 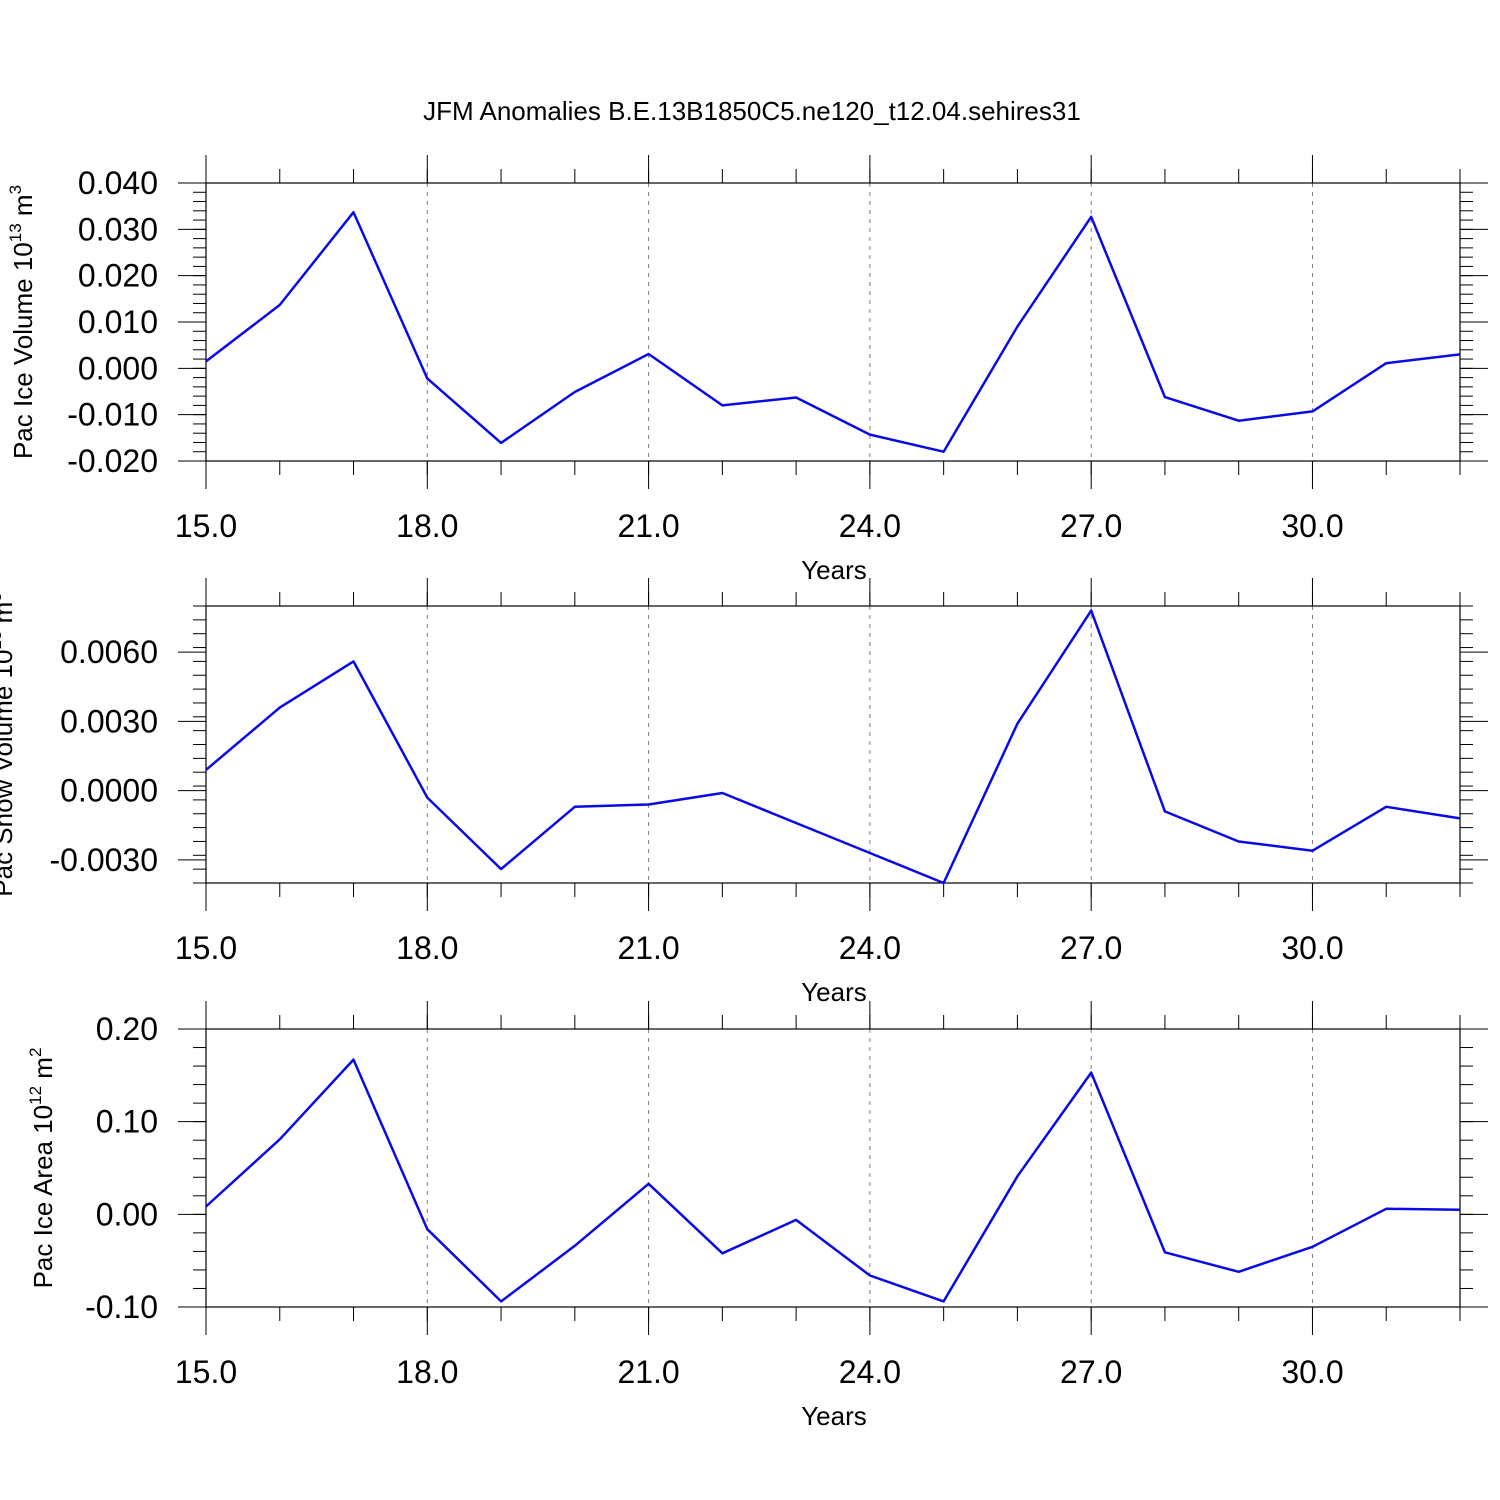 What do you see at coordinates (23, 350) in the screenshot?
I see `y-axis-label-part: Pac Ice Volume 10` at bounding box center [23, 350].